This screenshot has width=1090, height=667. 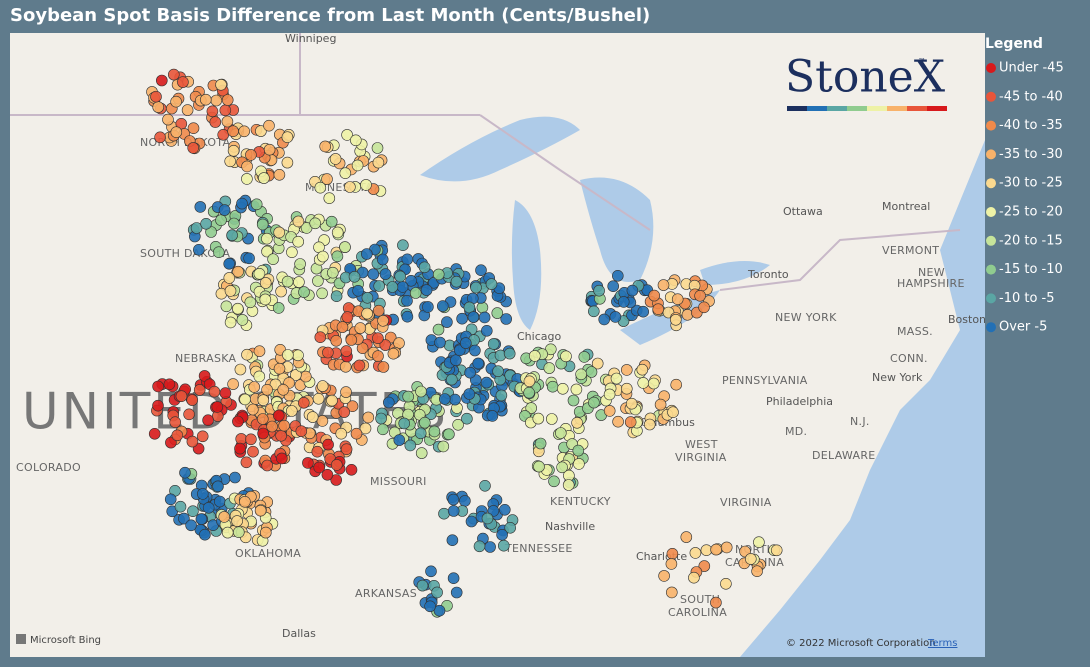 What do you see at coordinates (1031, 154) in the screenshot?
I see `legend-label: -35 to -30` at bounding box center [1031, 154].